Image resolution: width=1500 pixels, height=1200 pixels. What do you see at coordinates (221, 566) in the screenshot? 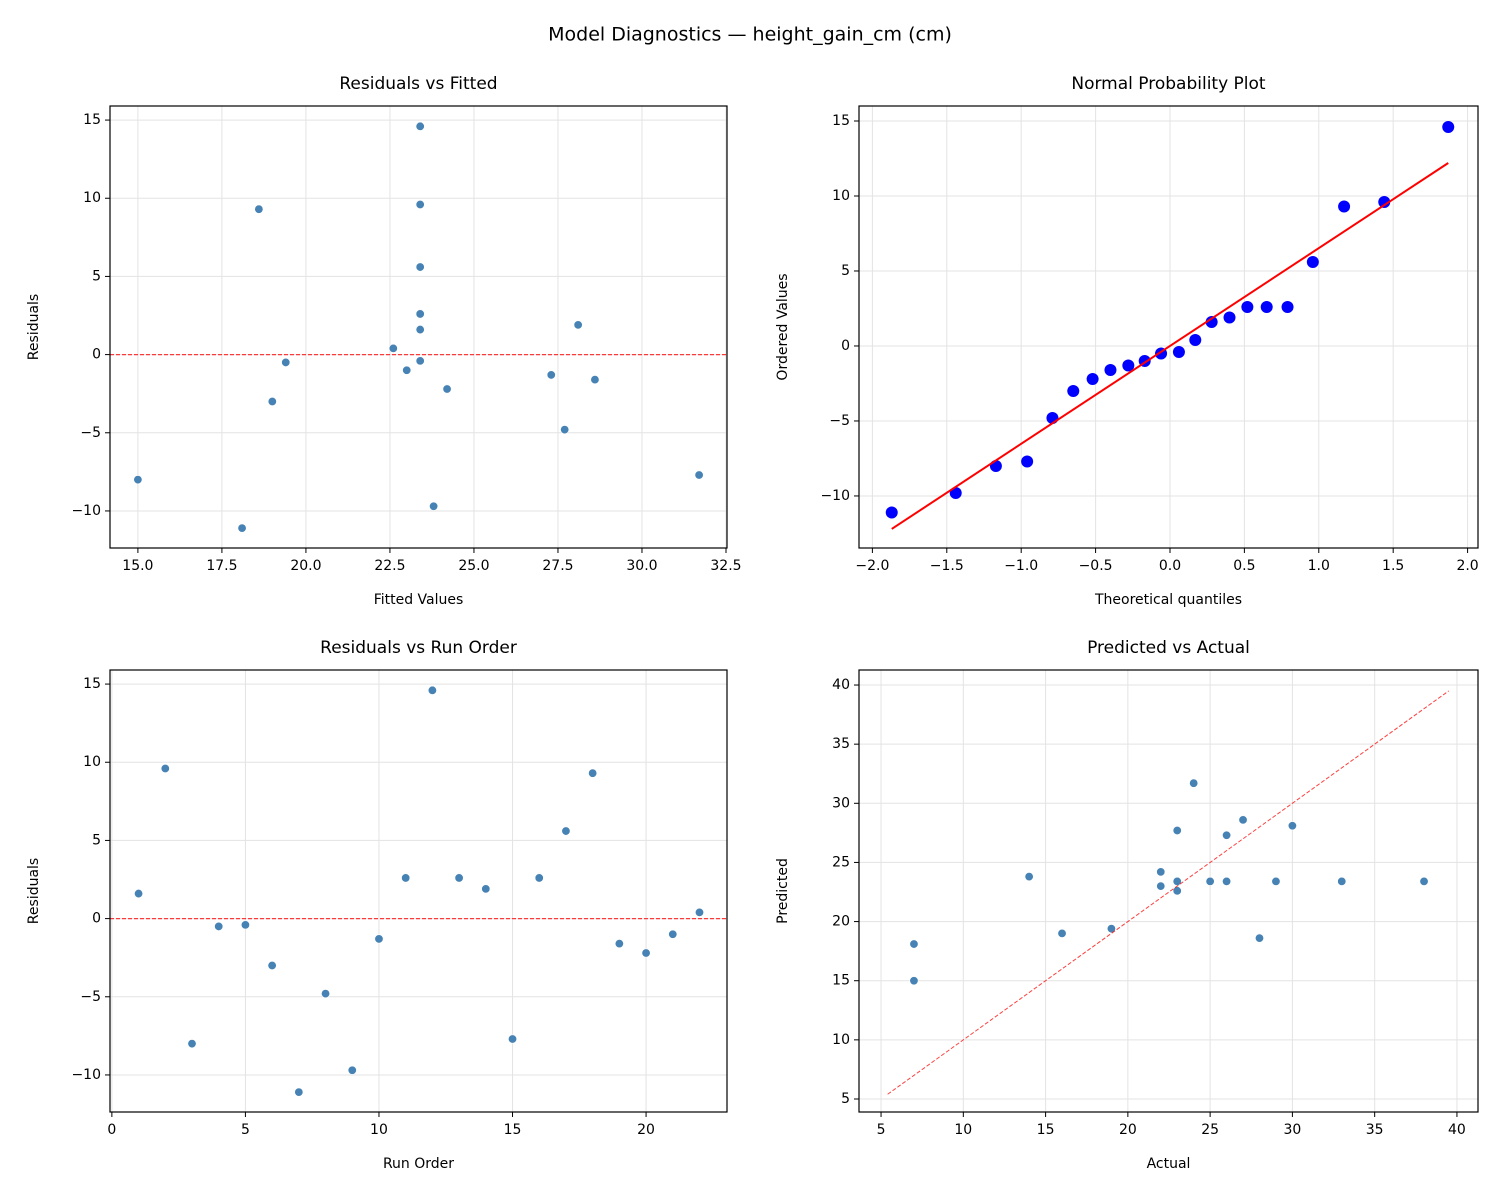
I see `x-tick-label: 17.5` at bounding box center [221, 566].